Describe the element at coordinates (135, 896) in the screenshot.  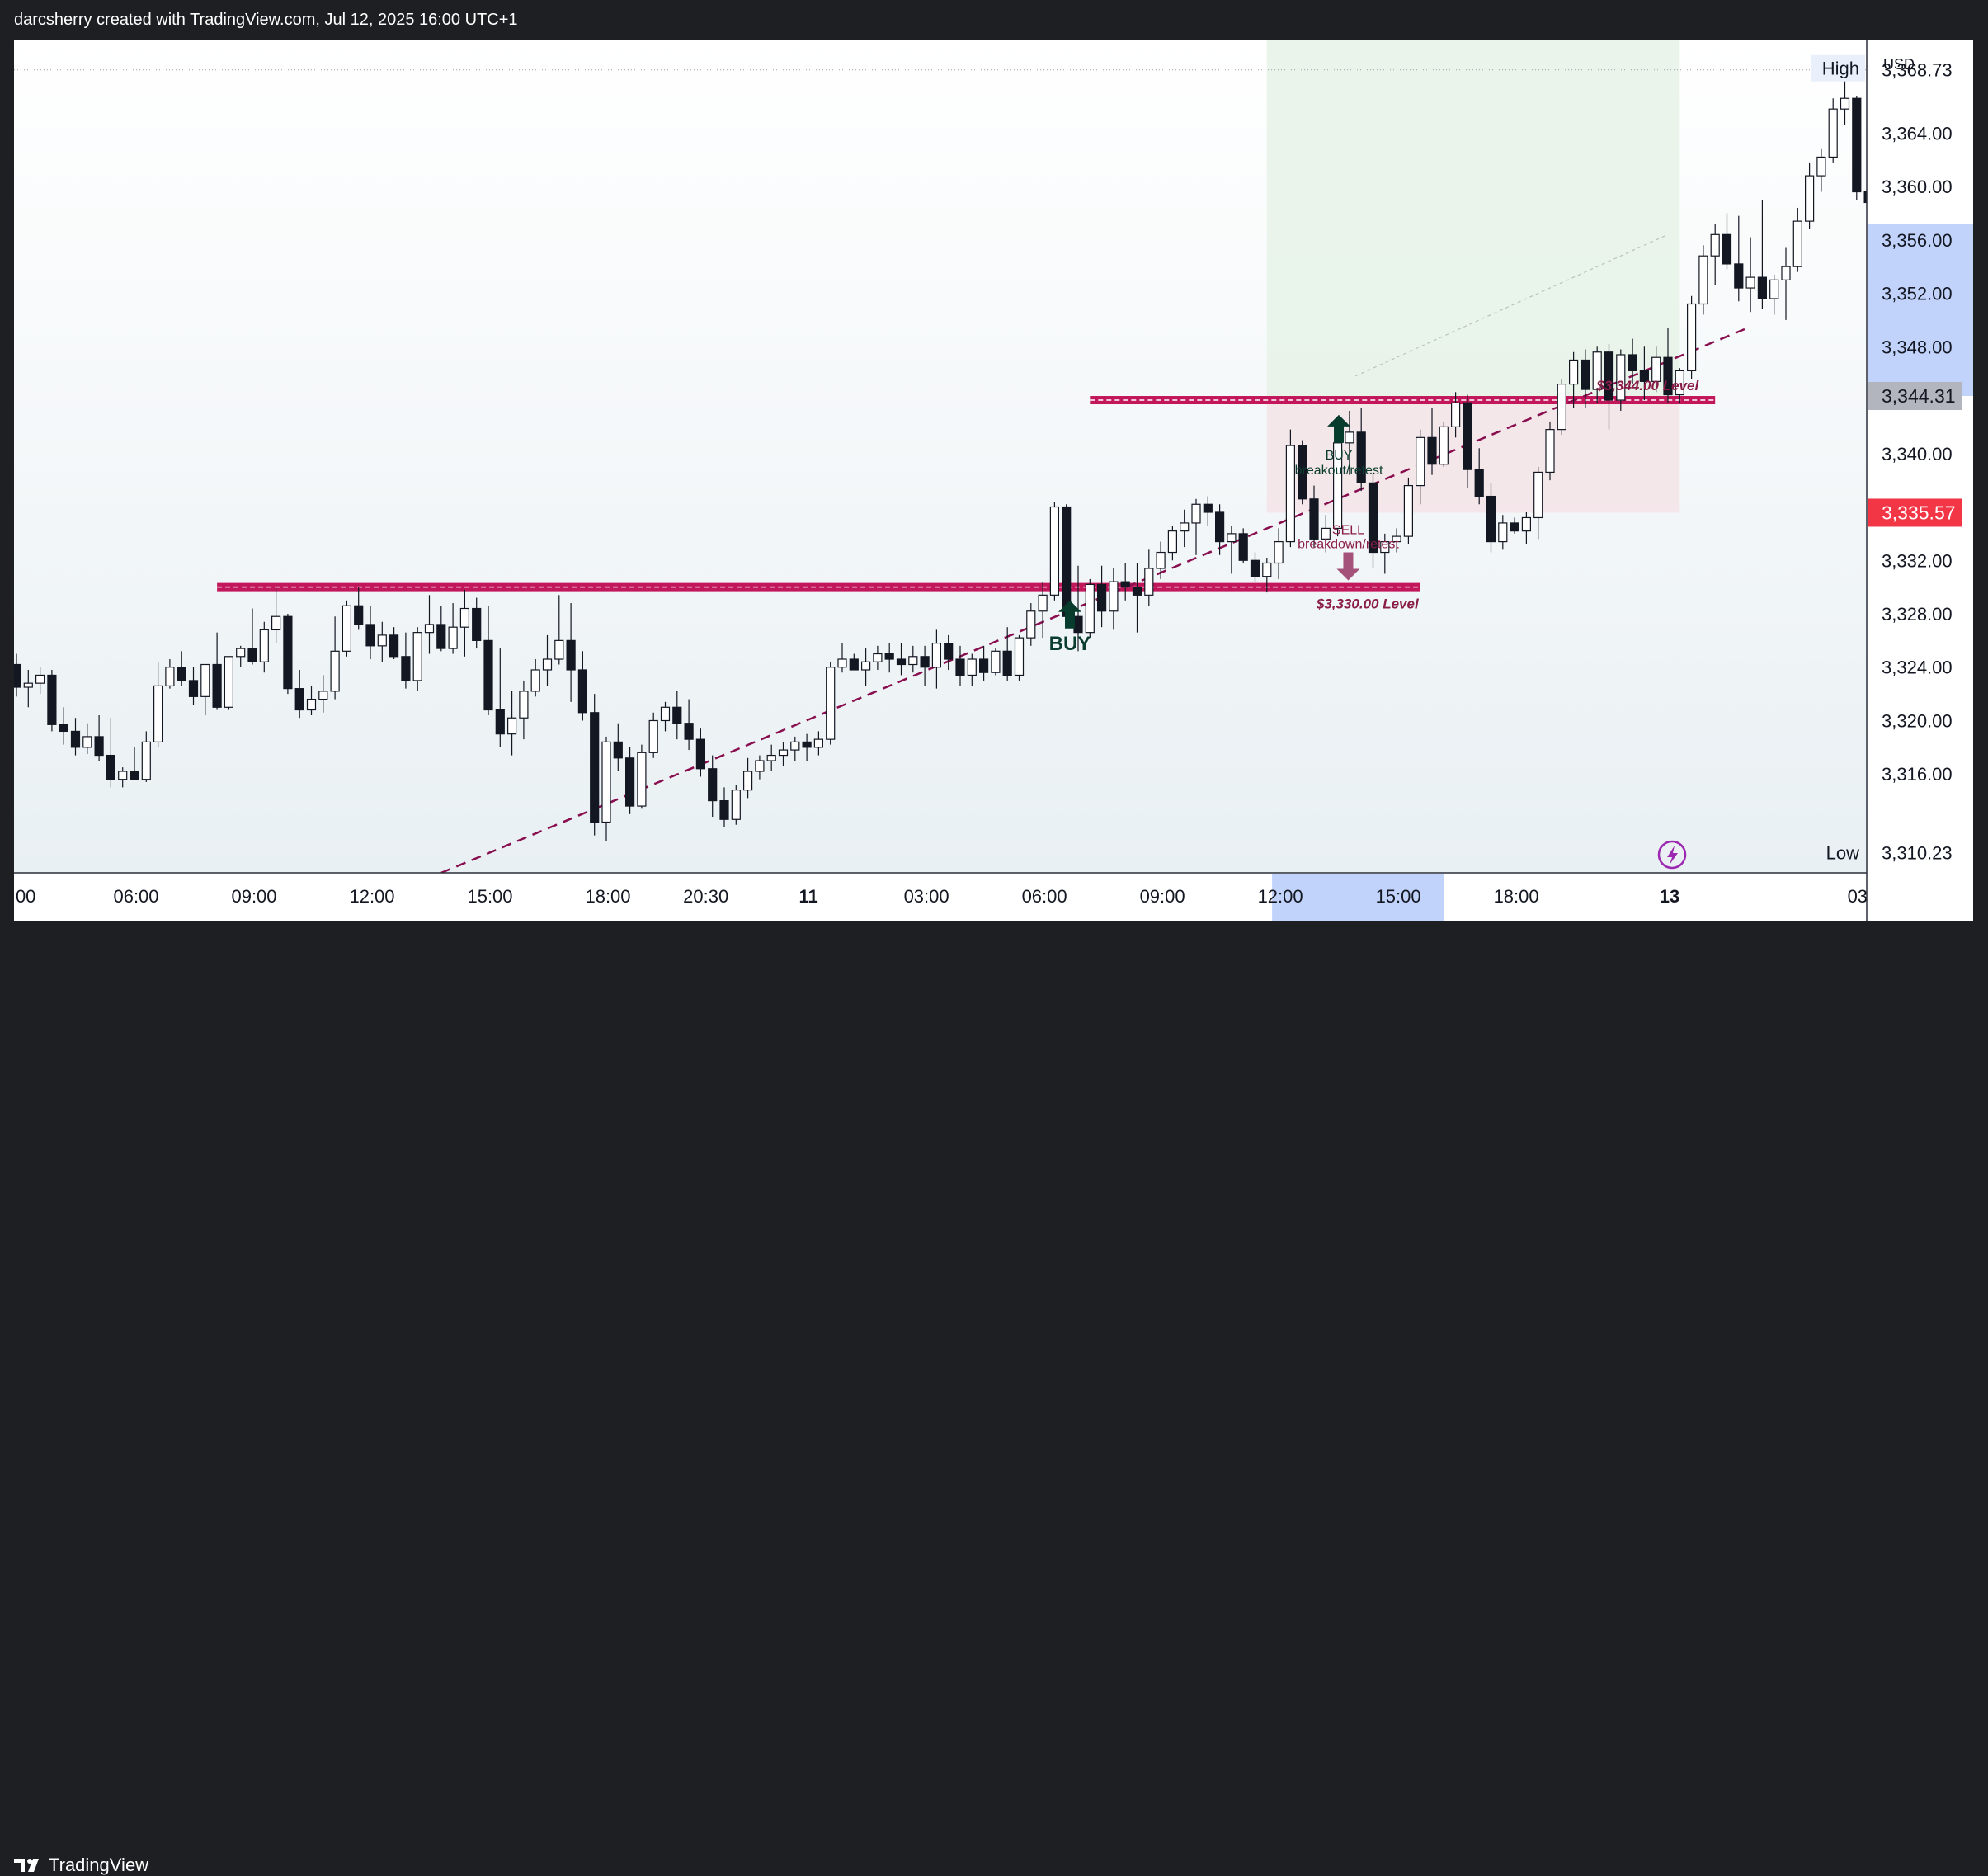
I see `x-tick-label: 06:00` at that location.